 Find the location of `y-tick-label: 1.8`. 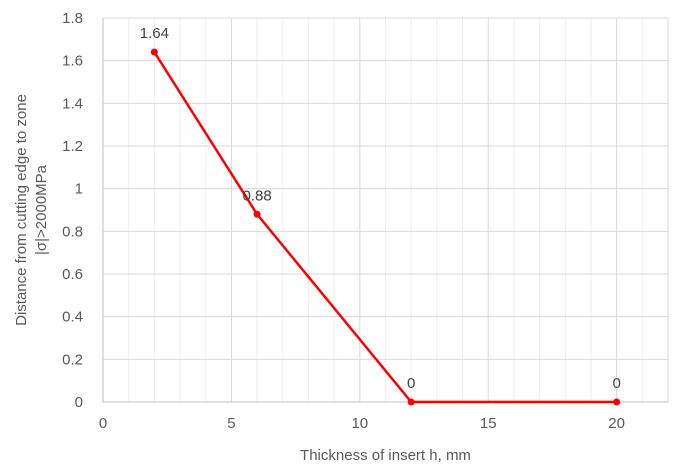

y-tick-label: 1.8 is located at coordinates (72, 18).